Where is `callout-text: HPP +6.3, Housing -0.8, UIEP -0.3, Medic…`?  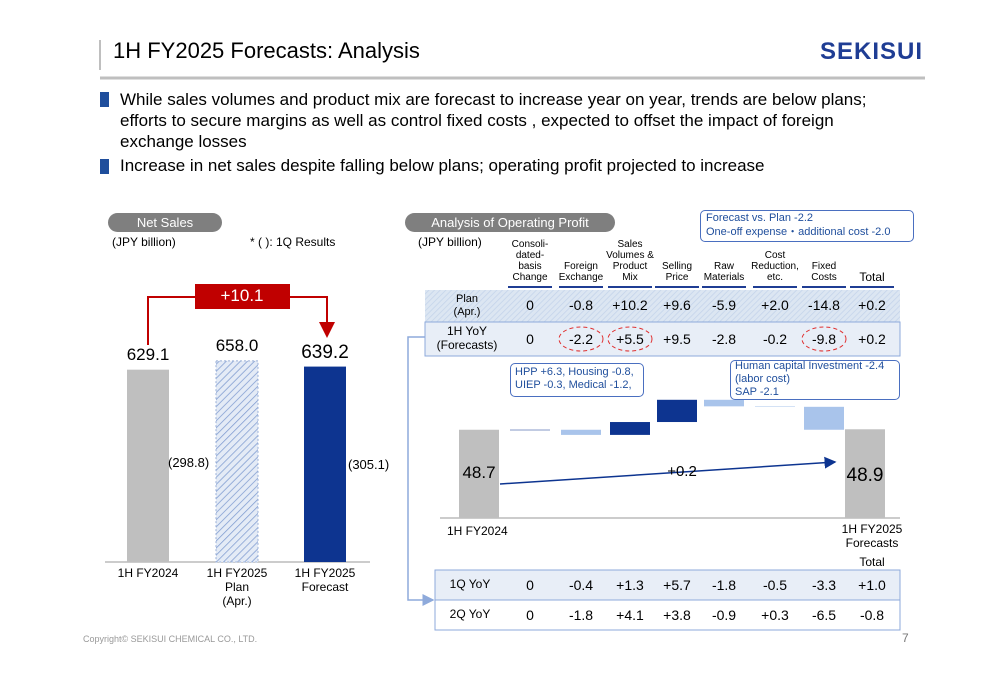
callout-text: HPP +6.3, Housing -0.8, UIEP -0.3, Medic… is located at coordinates (574, 378).